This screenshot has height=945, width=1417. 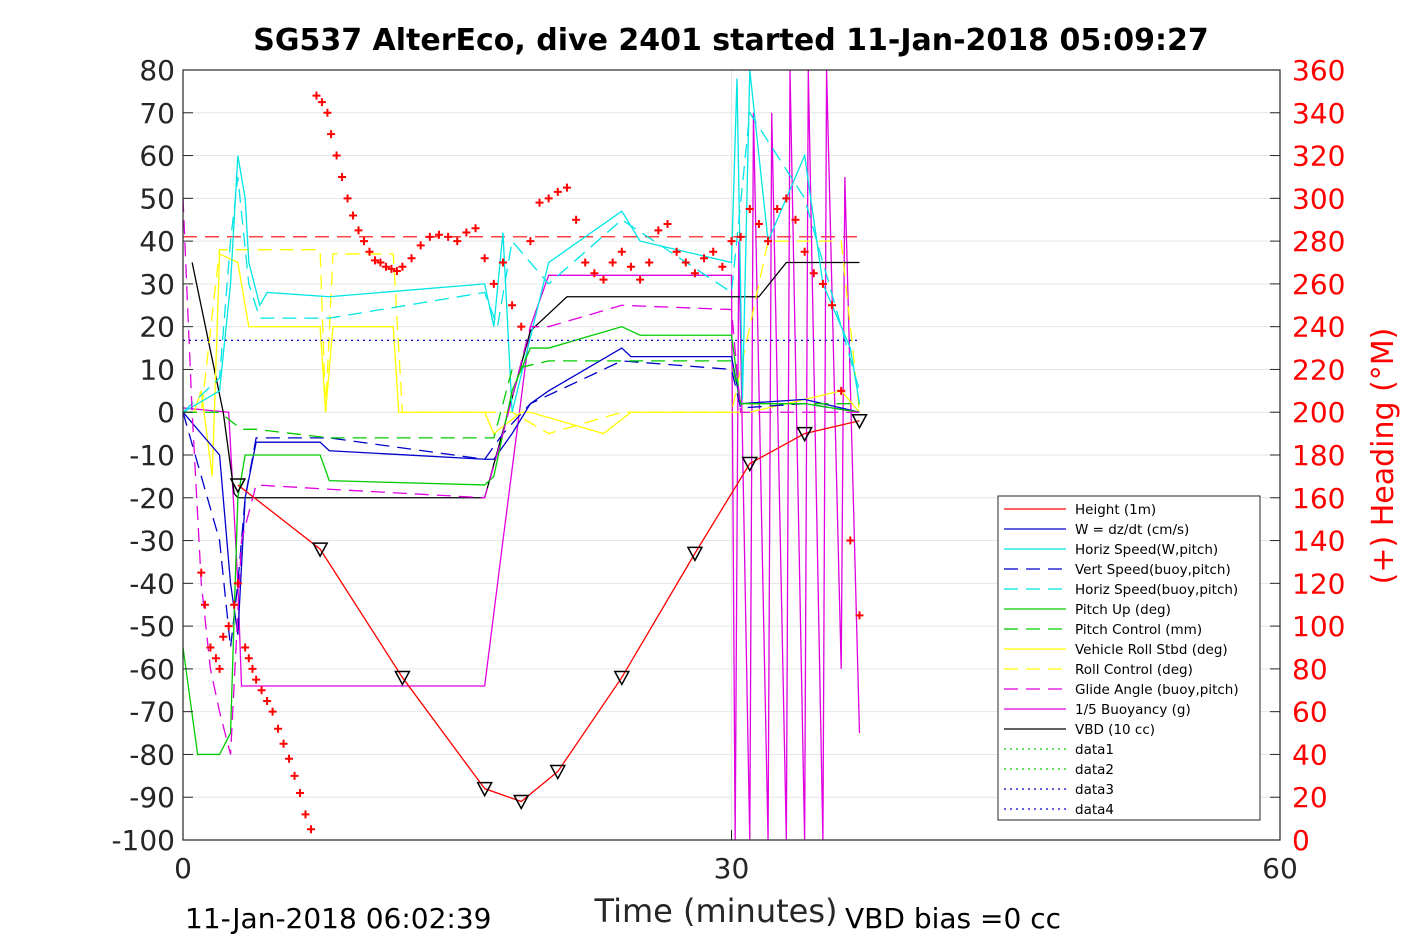 What do you see at coordinates (1318, 327) in the screenshot?
I see `y2-tick-label: 240` at bounding box center [1318, 327].